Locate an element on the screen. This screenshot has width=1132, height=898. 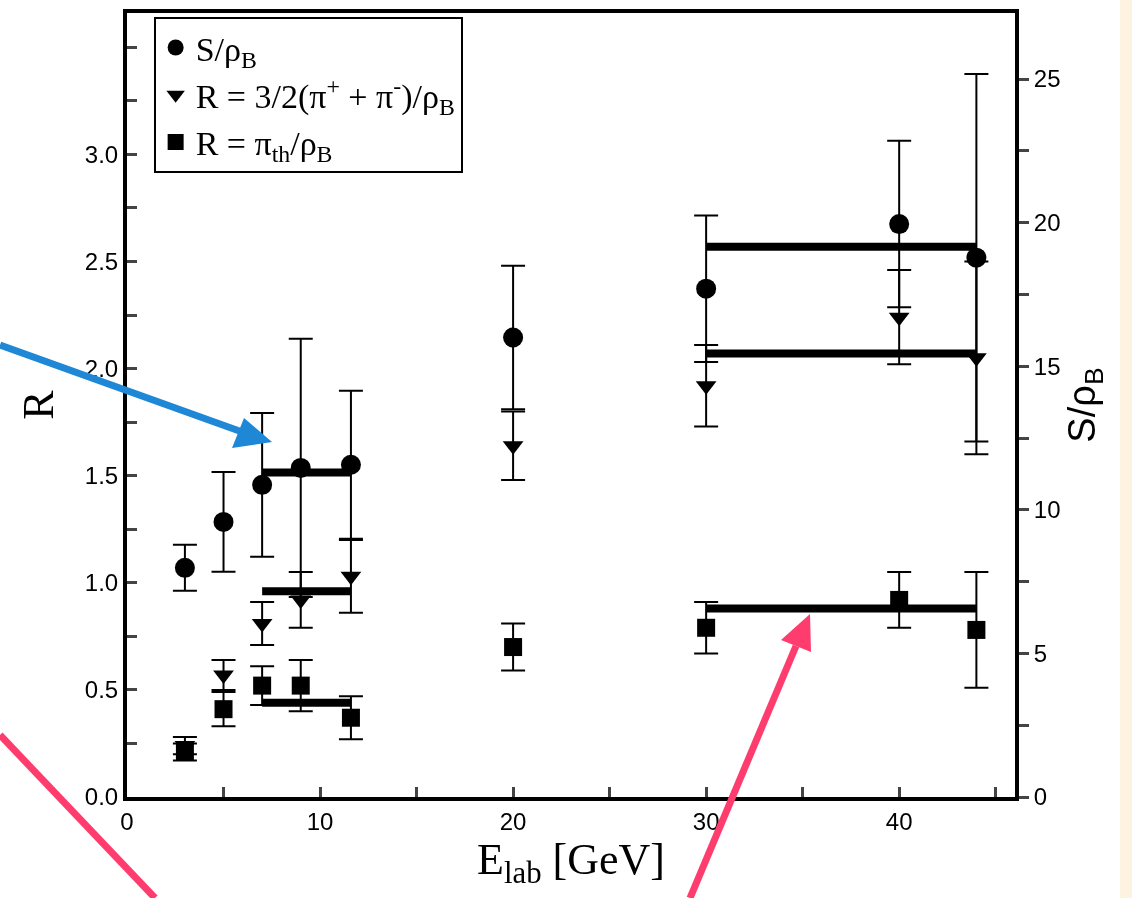
x-tick-label: 30 is located at coordinates (706, 821).